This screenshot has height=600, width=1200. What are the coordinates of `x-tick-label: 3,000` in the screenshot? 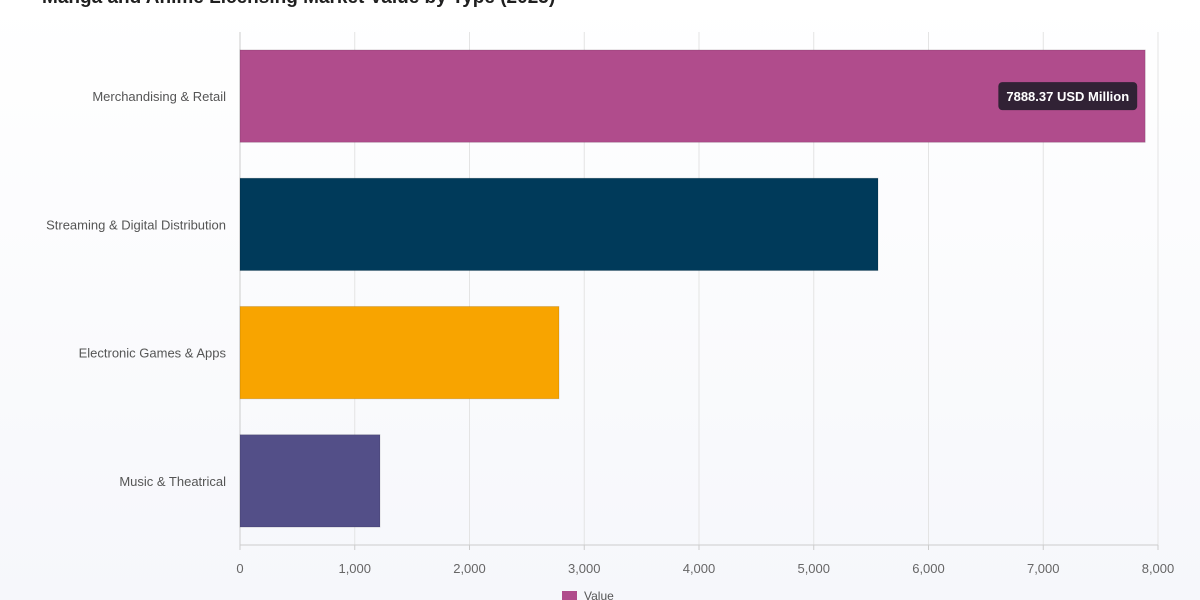 It's located at (584, 568).